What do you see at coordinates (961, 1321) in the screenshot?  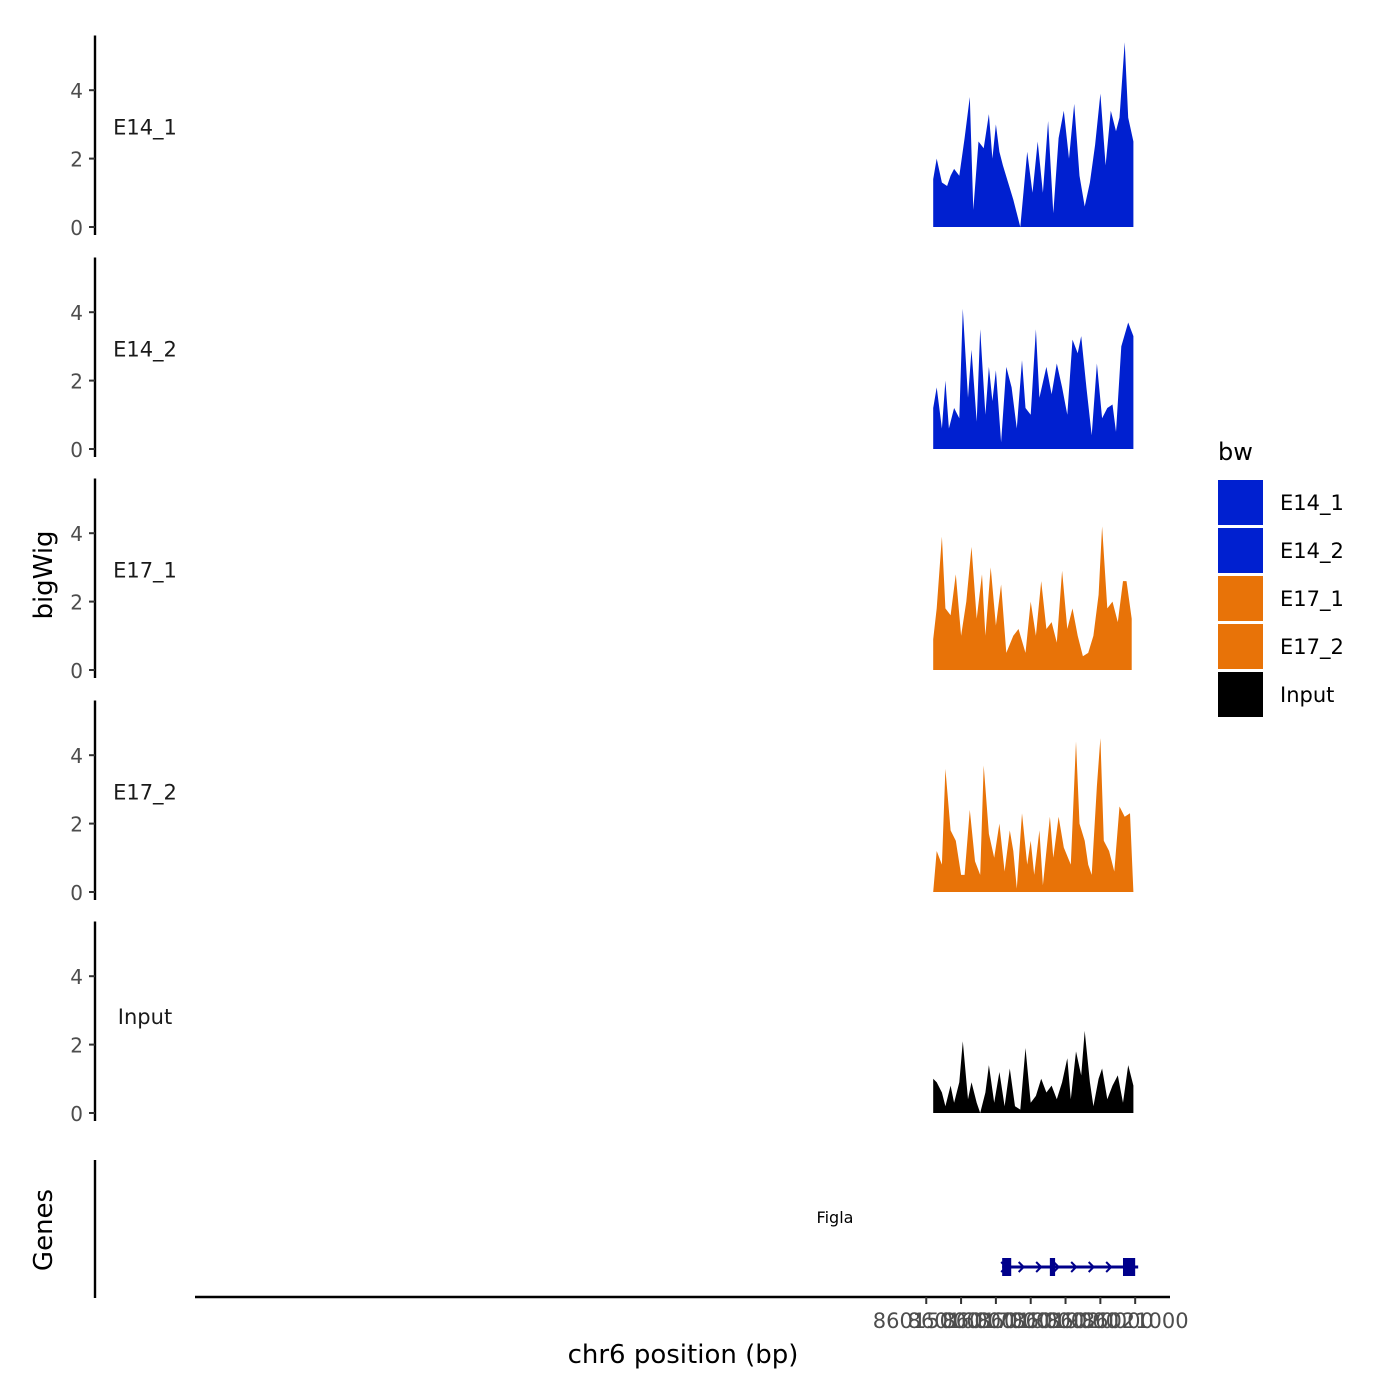 I see `x-tick-label: 86016000` at bounding box center [961, 1321].